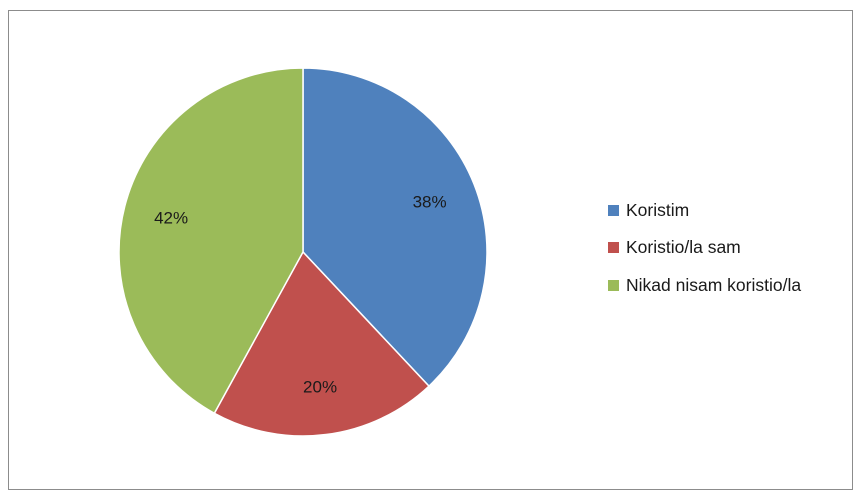  Describe the element at coordinates (704, 210) in the screenshot. I see `legend-item-1: Koristim` at that location.